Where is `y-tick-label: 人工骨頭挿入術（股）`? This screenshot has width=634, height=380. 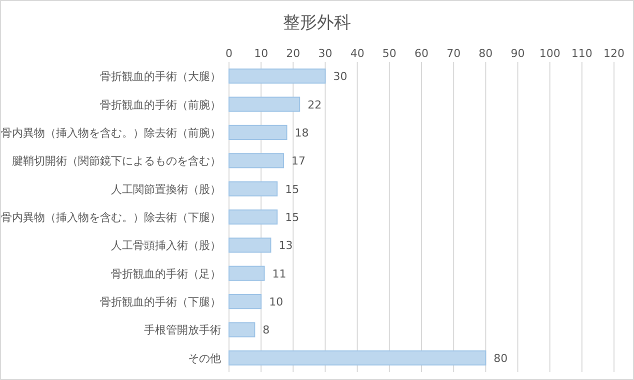
y-tick-label: 人工骨頭挿入術（股） is located at coordinates (166, 245).